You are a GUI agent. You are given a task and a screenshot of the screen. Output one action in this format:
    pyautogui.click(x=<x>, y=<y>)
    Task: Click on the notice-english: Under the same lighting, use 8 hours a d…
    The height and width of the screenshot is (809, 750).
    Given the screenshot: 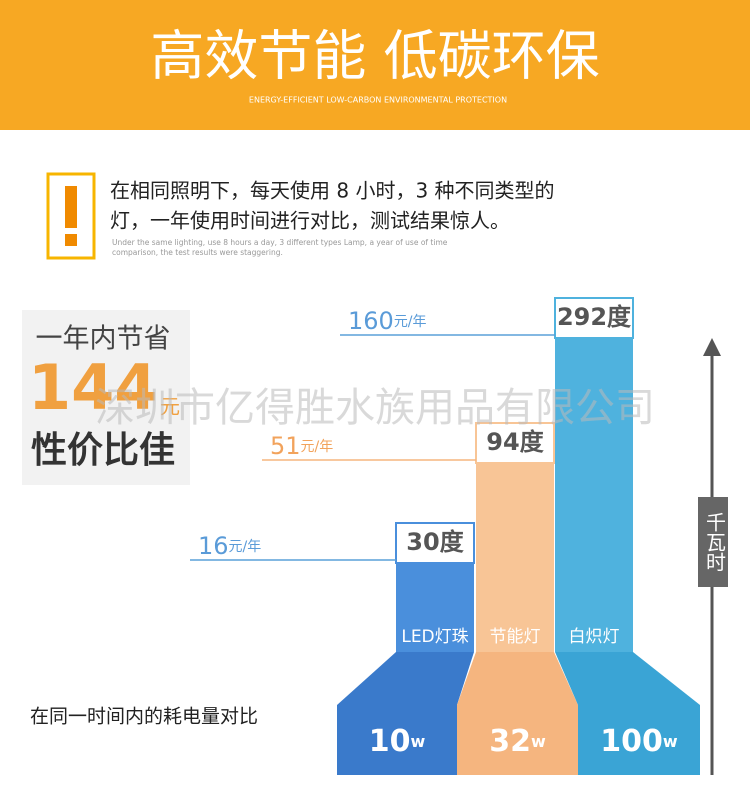 What is the action you would take?
    pyautogui.click(x=280, y=242)
    